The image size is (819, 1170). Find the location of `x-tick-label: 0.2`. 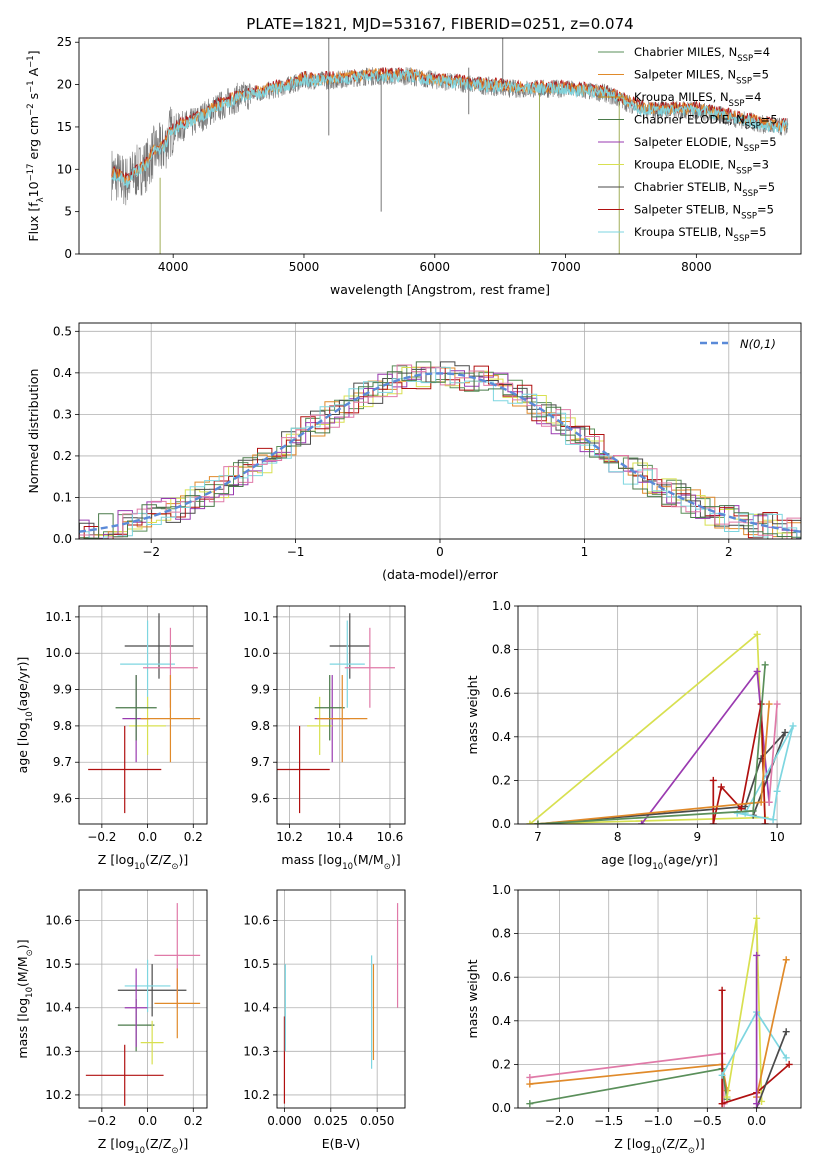

x-tick-label: 0.2 is located at coordinates (193, 837).